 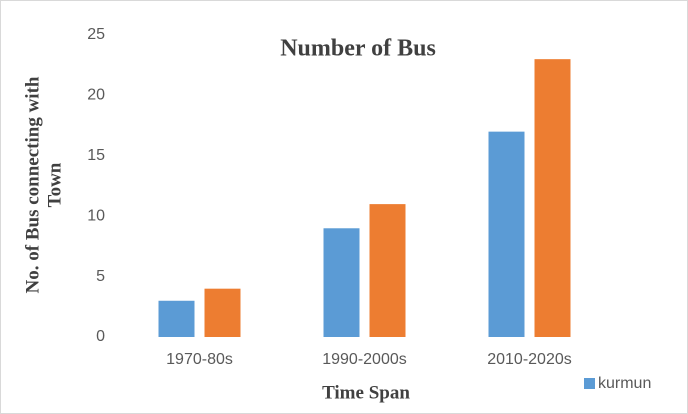 What do you see at coordinates (100, 336) in the screenshot?
I see `y-tick-label: 0` at bounding box center [100, 336].